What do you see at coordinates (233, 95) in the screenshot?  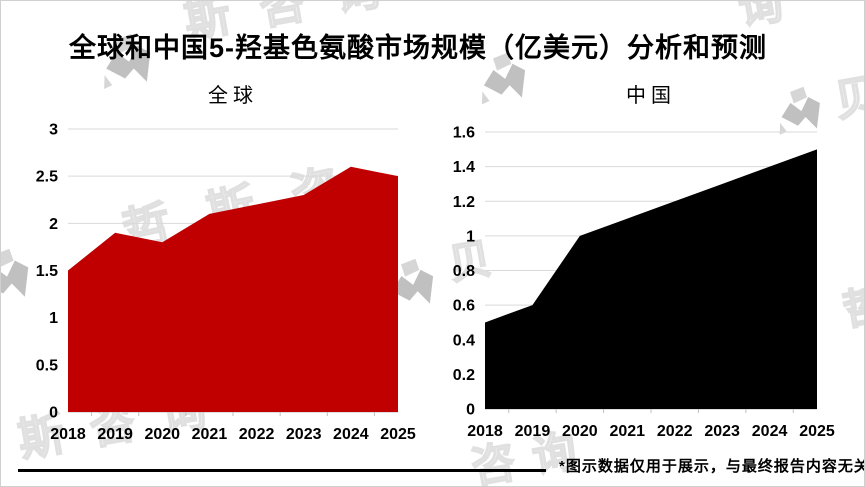 I see `chart-title: 全球` at bounding box center [233, 95].